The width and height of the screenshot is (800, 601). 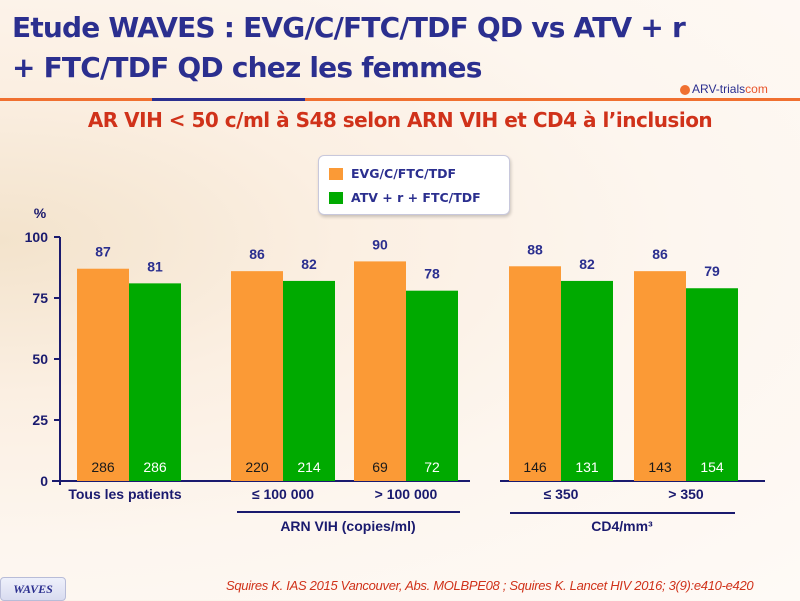 What do you see at coordinates (44, 481) in the screenshot?
I see `y-tick-label: 0` at bounding box center [44, 481].